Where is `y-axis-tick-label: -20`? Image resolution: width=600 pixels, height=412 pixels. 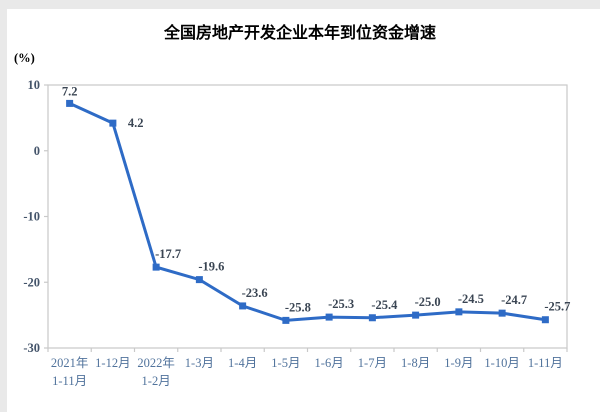 y-axis-tick-label: -20 is located at coordinates (31, 282).